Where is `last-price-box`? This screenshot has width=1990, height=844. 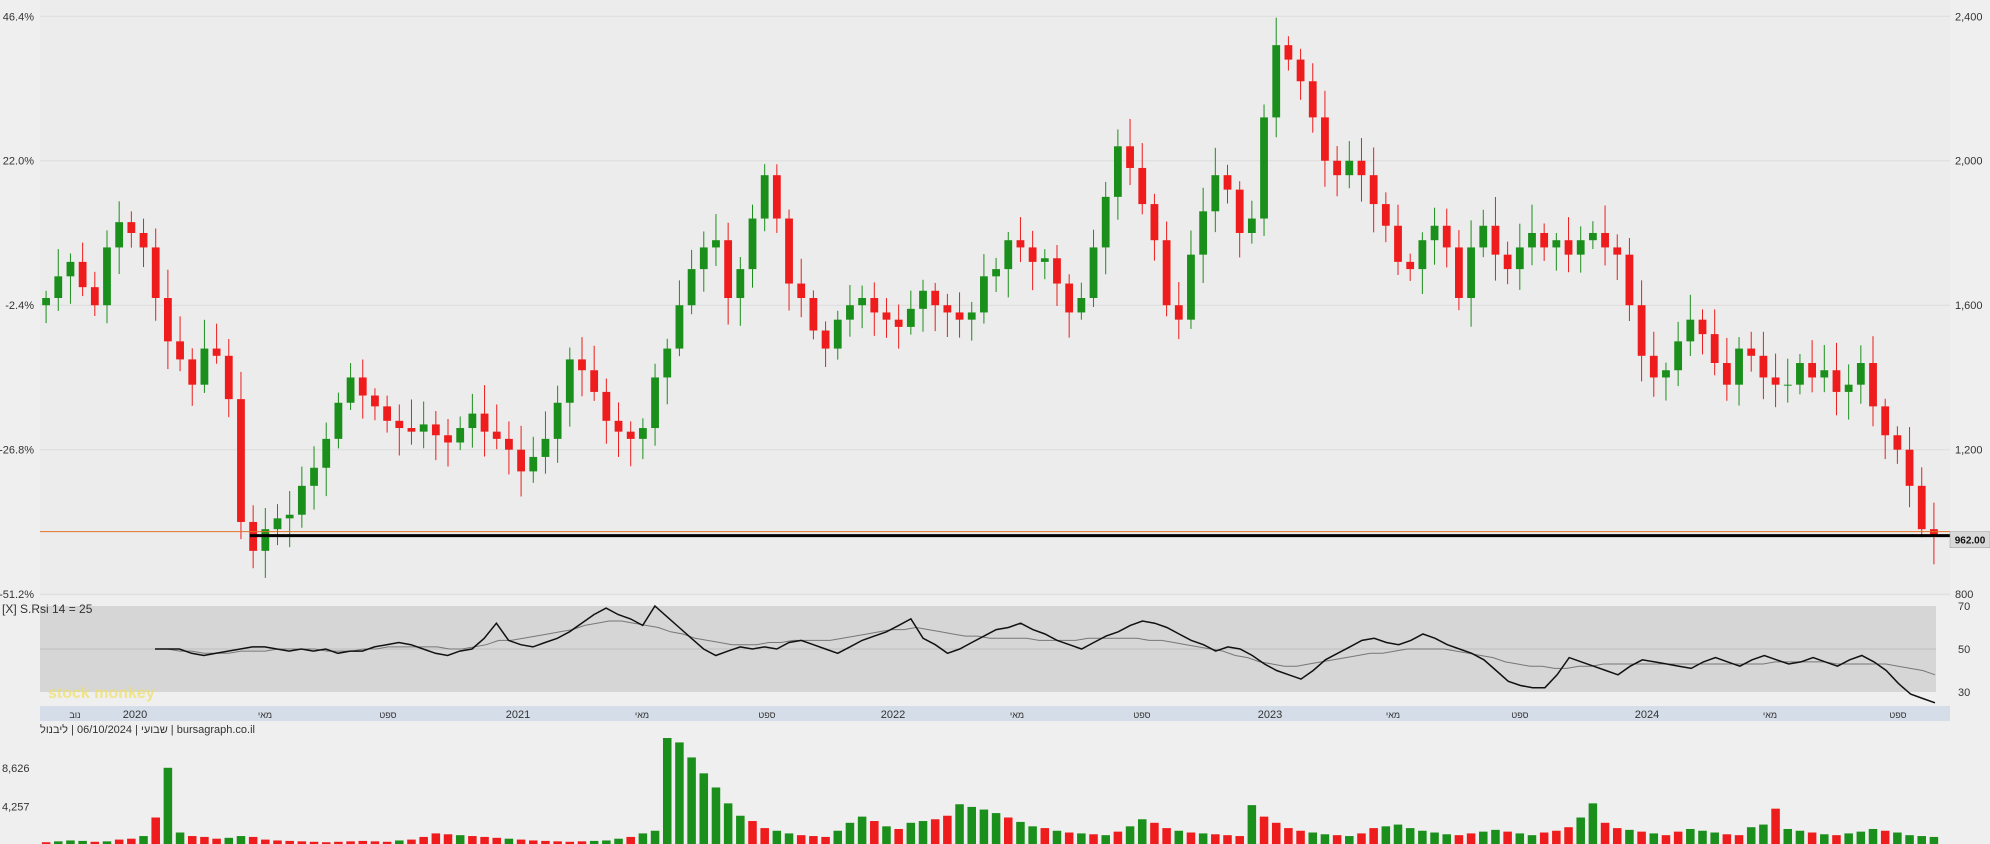 last-price-box is located at coordinates (1969, 539).